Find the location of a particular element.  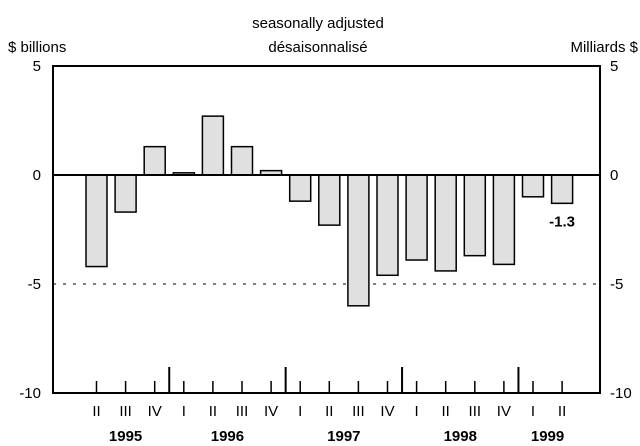

y-tick-right-label: -10 is located at coordinates (621, 393).